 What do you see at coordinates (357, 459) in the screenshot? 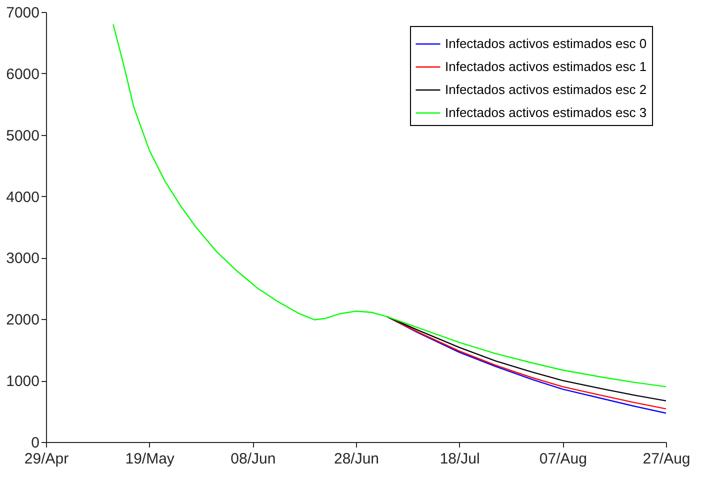
I see `x-tick-label: 28/Jun` at bounding box center [357, 459].